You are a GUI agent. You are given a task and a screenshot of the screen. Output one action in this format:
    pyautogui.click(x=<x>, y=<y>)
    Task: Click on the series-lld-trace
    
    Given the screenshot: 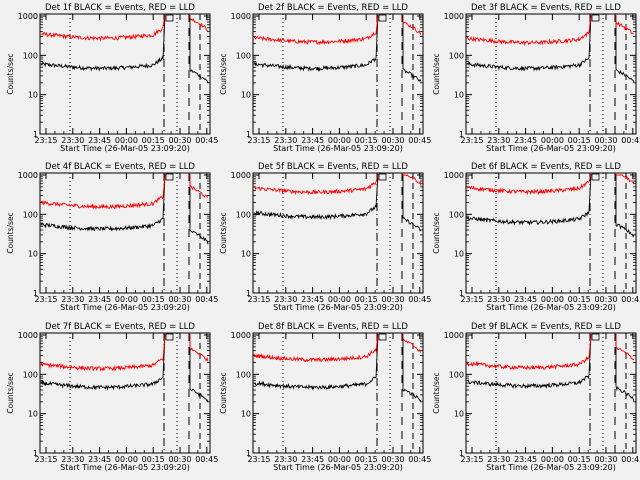 What is the action you would take?
    pyautogui.click(x=316, y=30)
    